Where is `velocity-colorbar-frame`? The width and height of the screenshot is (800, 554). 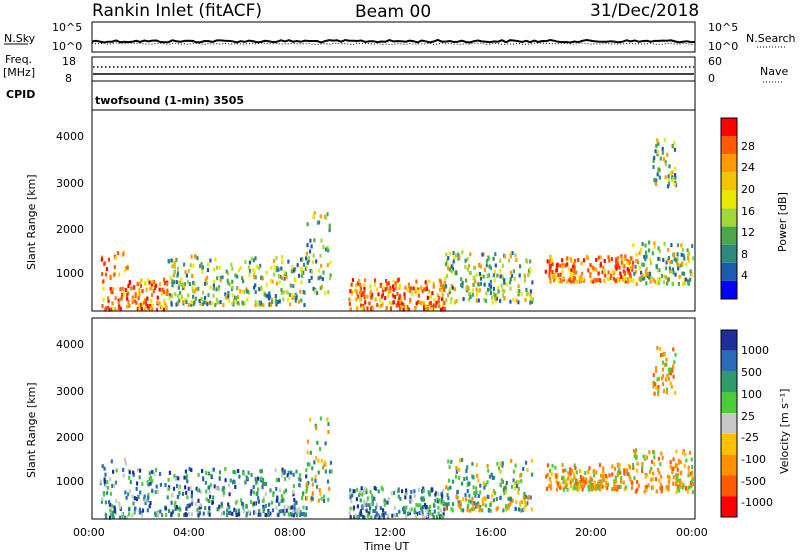 velocity-colorbar-frame is located at coordinates (729, 423).